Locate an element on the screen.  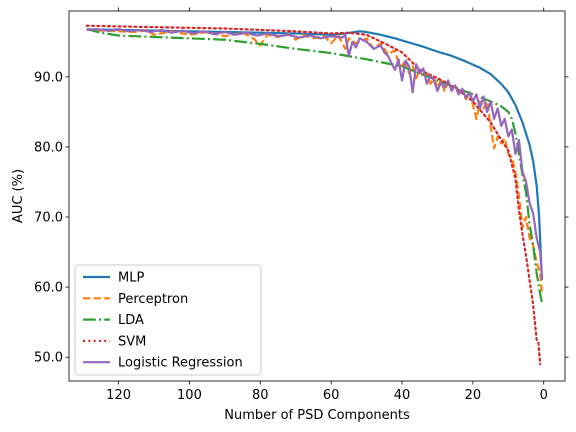
y-tick-label: 50.0 is located at coordinates (48, 358).